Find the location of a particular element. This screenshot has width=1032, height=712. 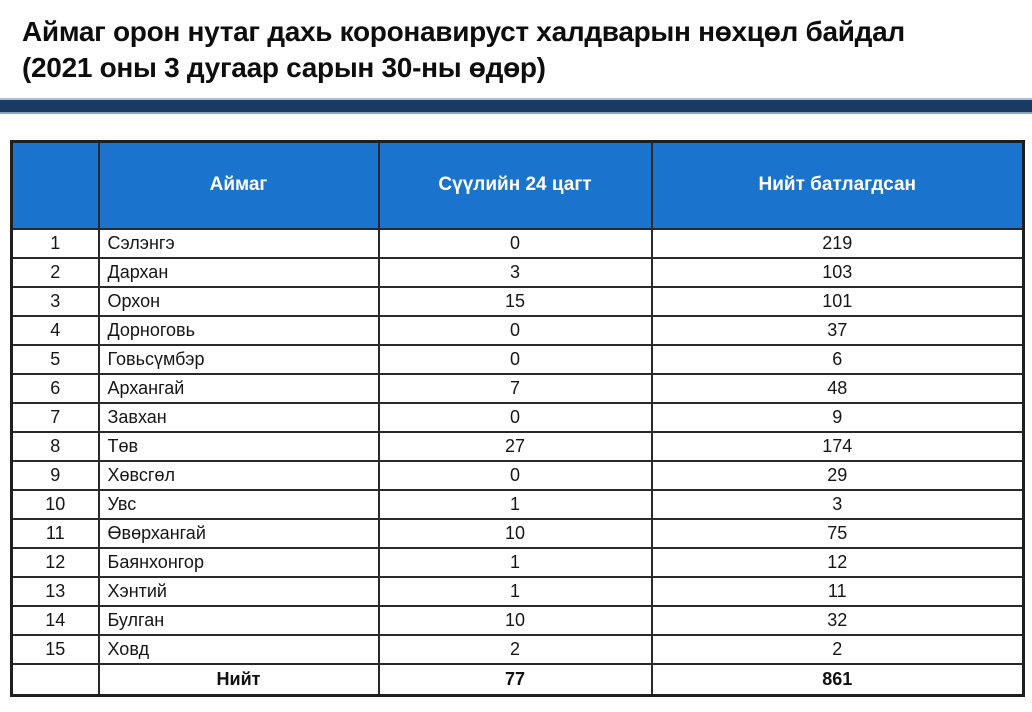

table-row: 15 Ховд 2 2 is located at coordinates (517, 650).